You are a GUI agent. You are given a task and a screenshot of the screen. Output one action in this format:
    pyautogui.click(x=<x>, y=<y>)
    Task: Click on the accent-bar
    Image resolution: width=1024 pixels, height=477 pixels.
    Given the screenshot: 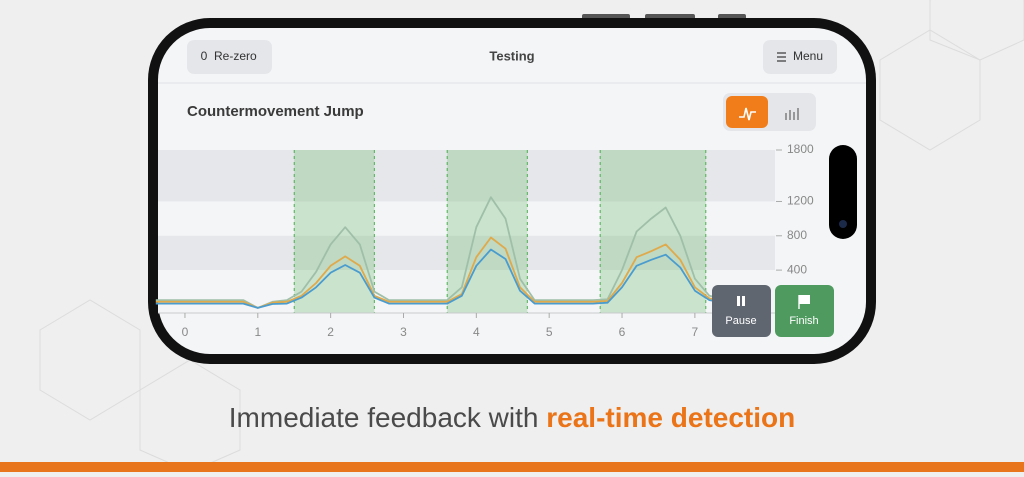 What is the action you would take?
    pyautogui.click(x=512, y=467)
    